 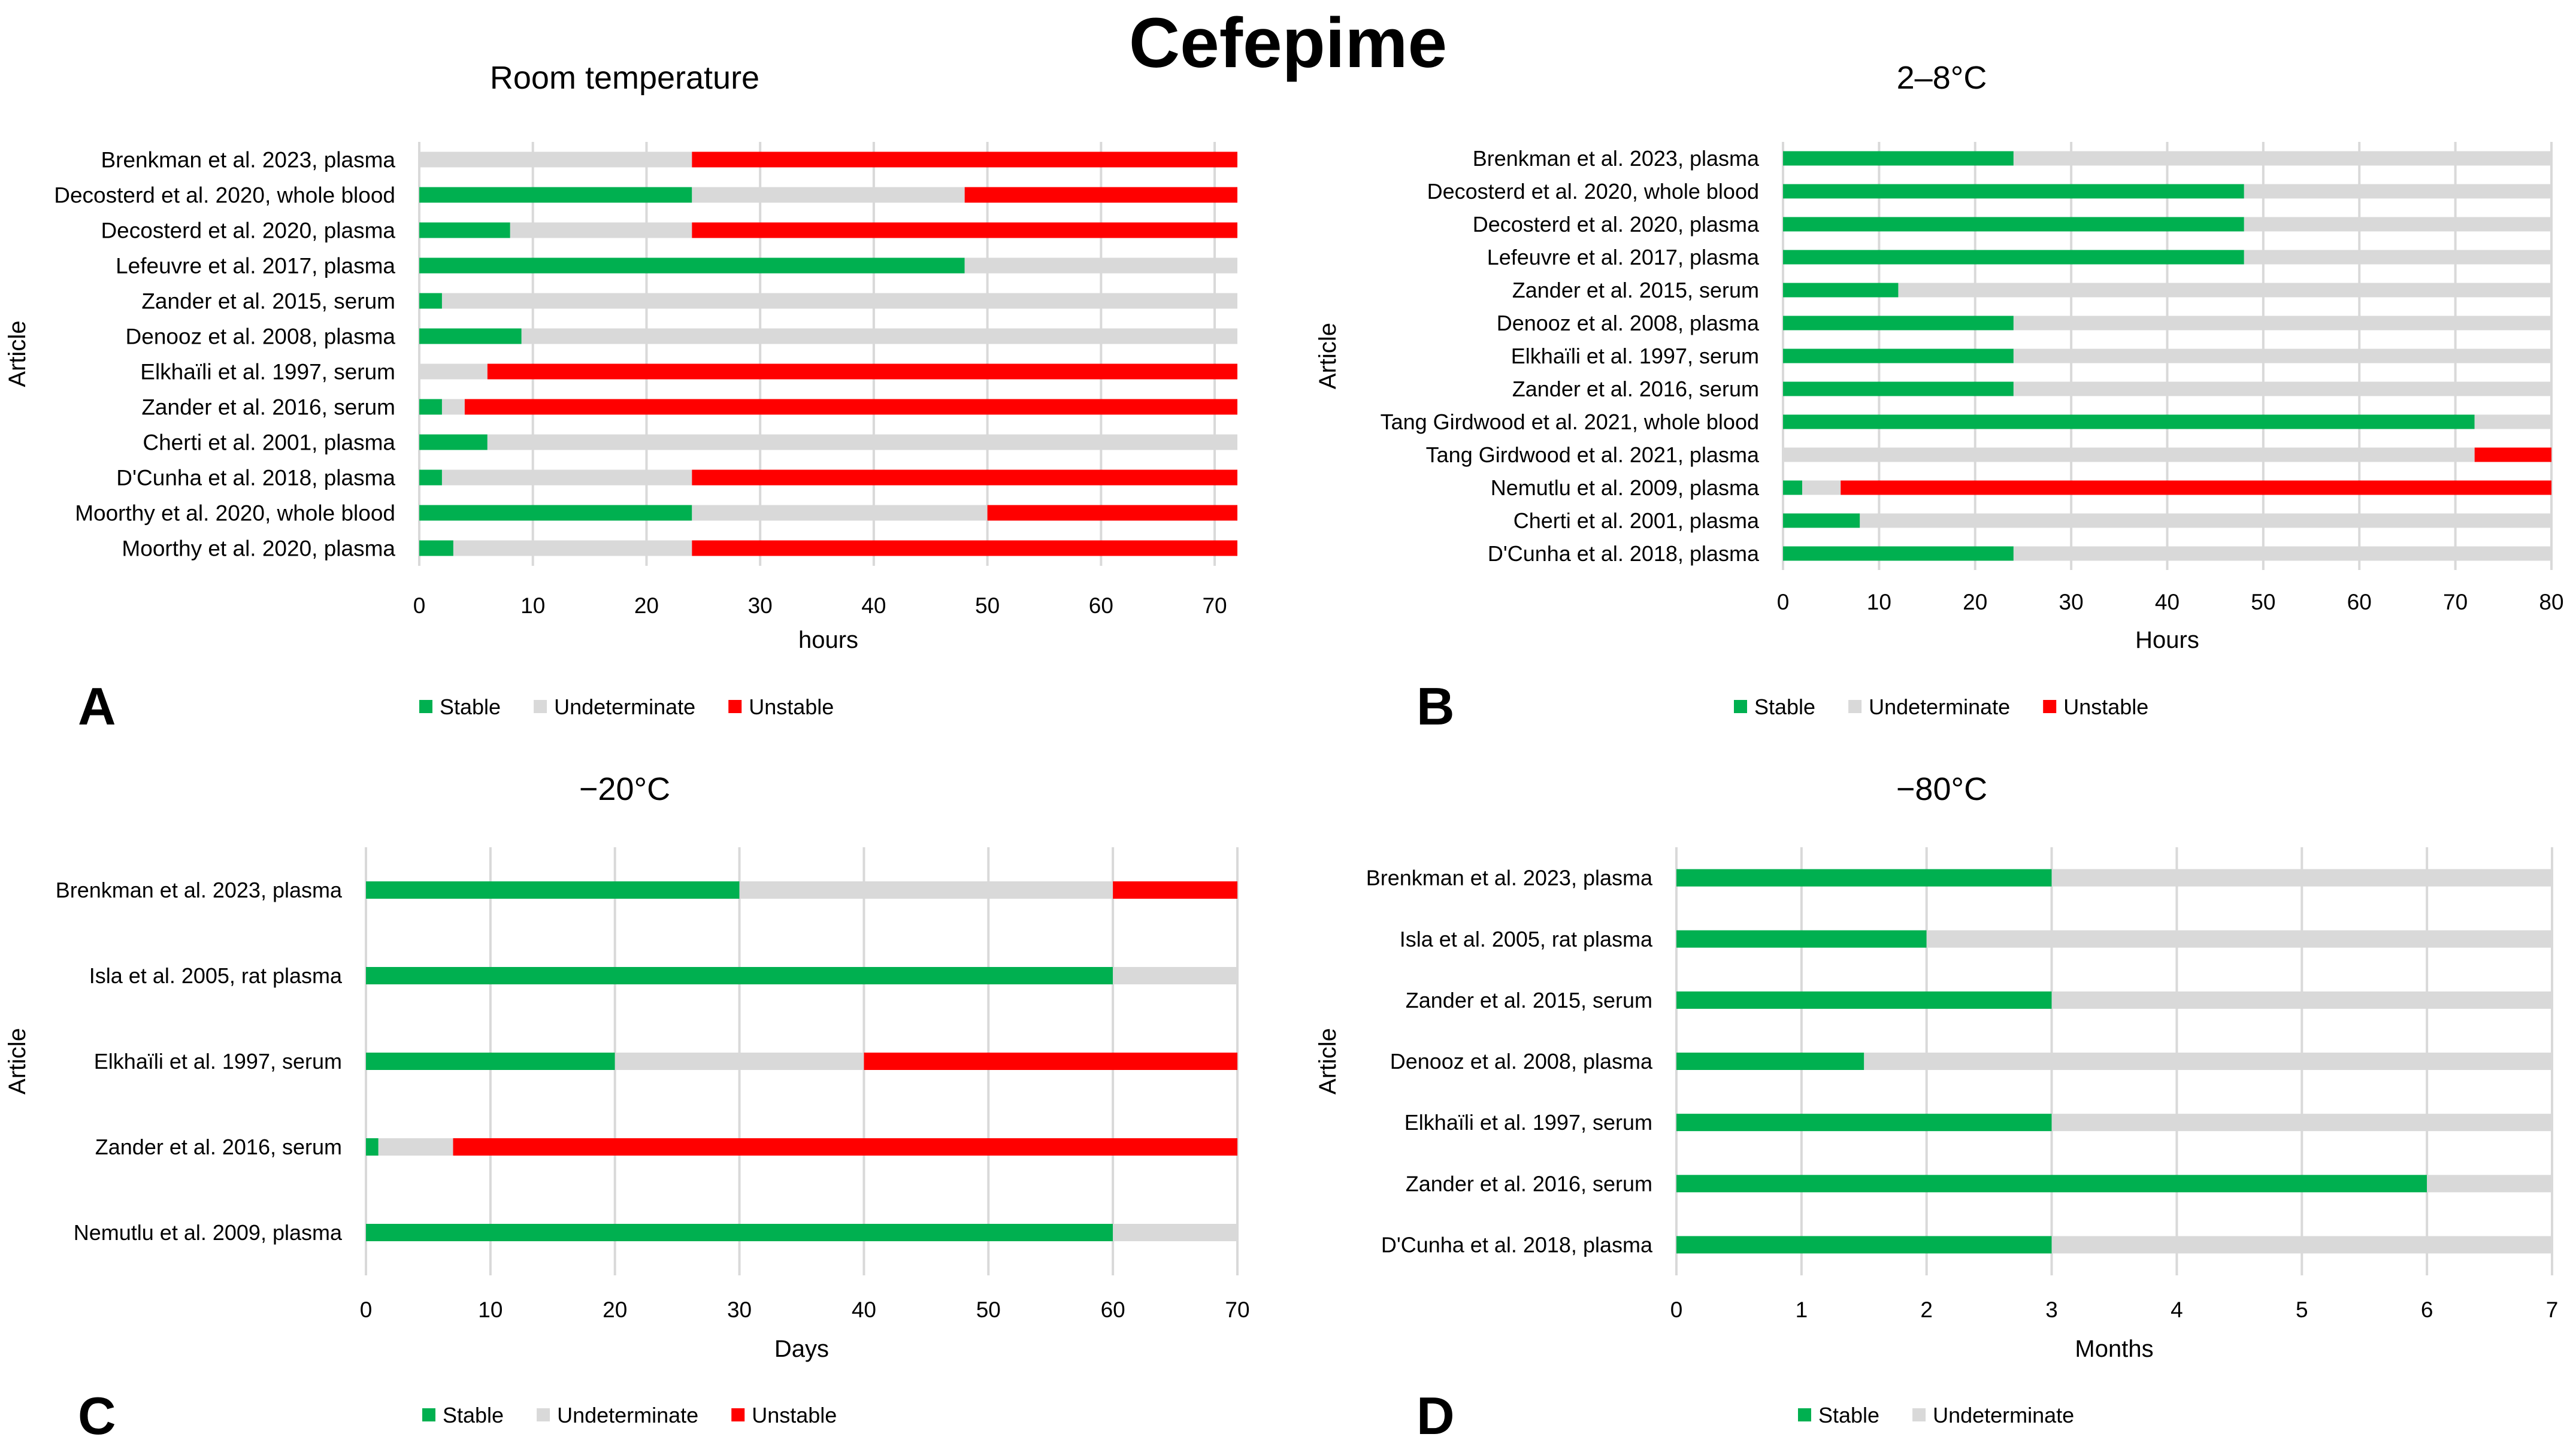 What do you see at coordinates (2427, 1309) in the screenshot?
I see `x-tick-label: 6` at bounding box center [2427, 1309].